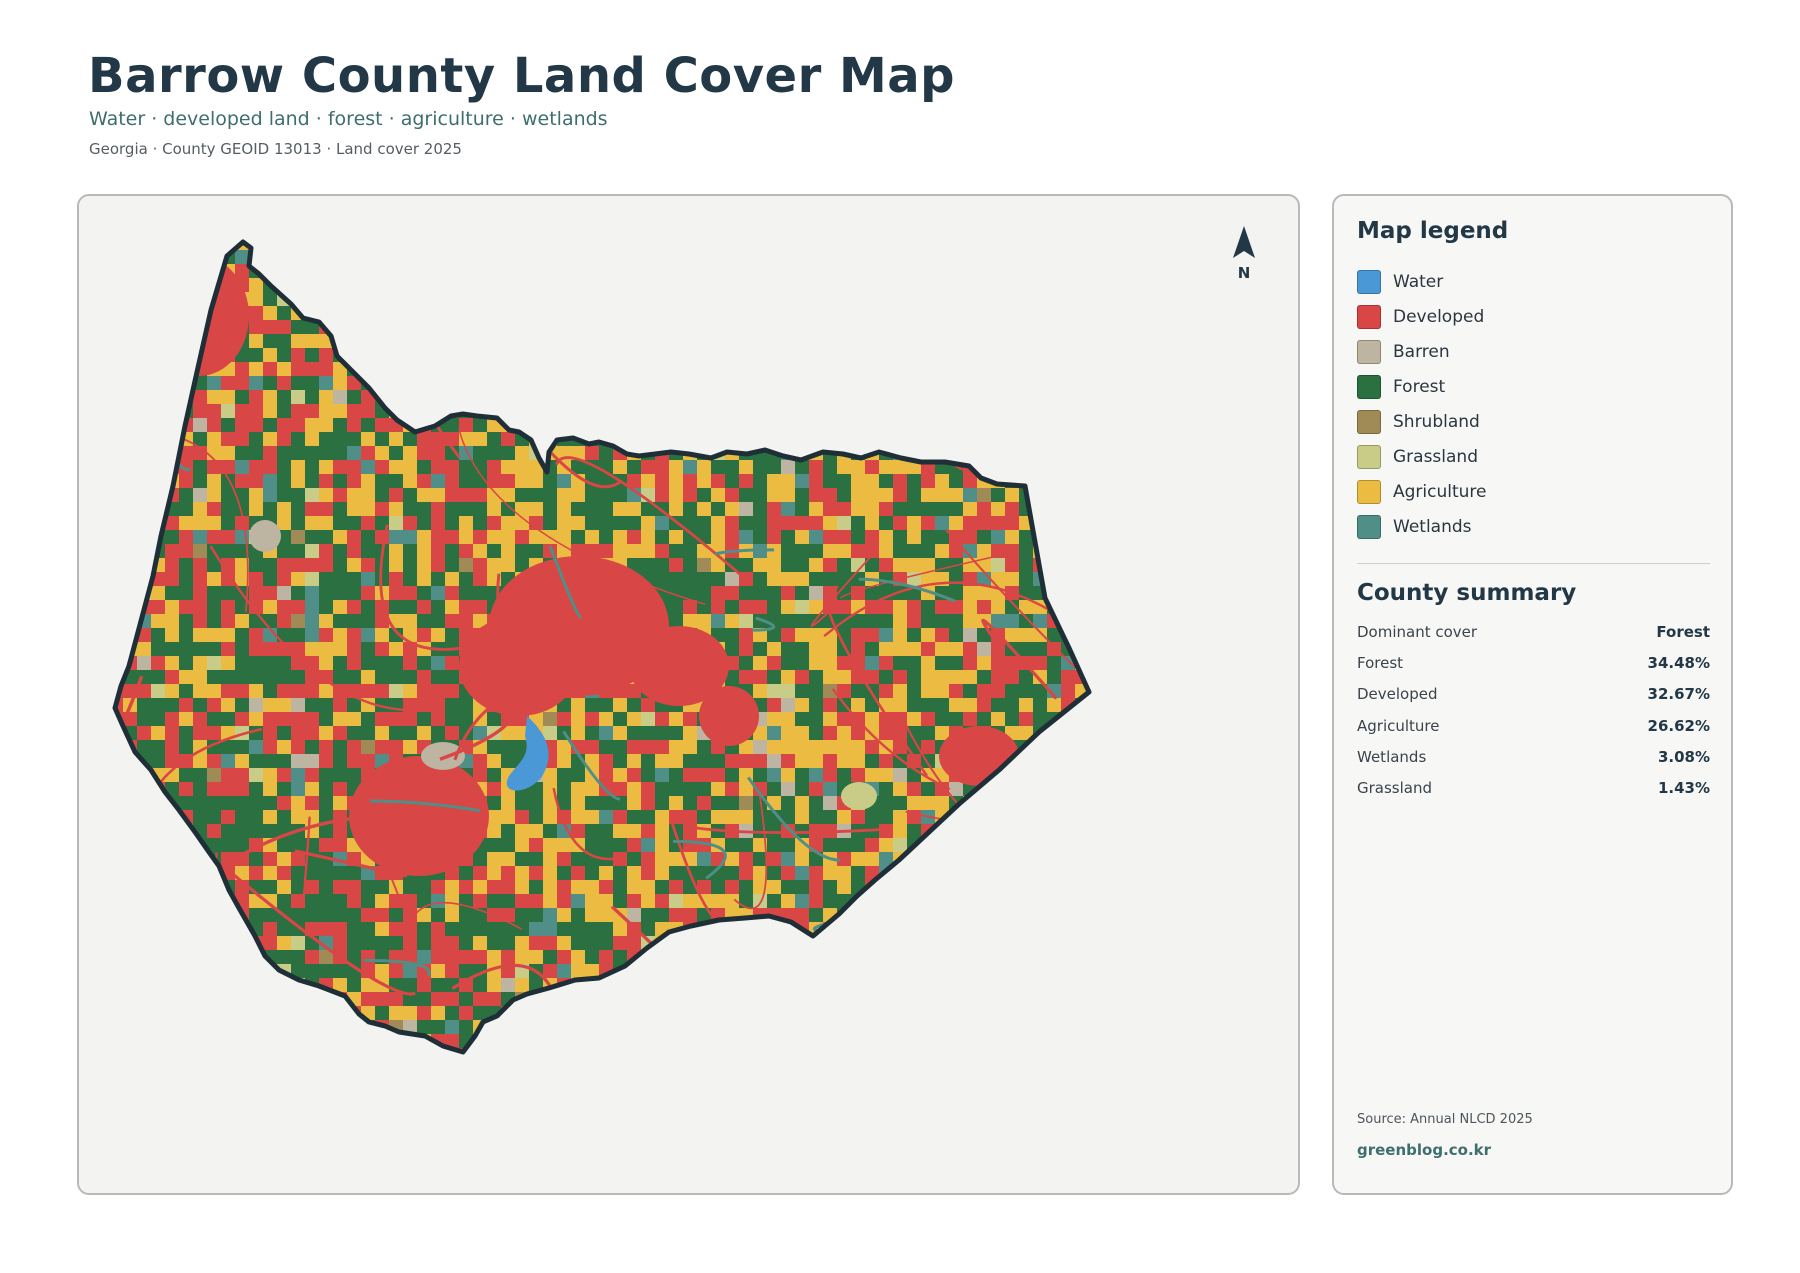 The image size is (1800, 1273). Describe the element at coordinates (1445, 1119) in the screenshot. I see `source-note: Source: Annual NLCD 2025` at that location.